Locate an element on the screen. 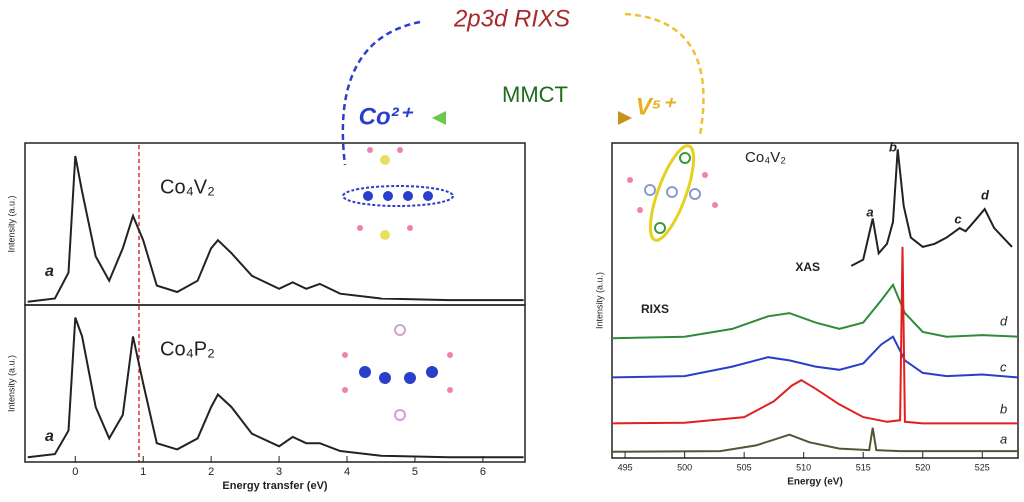  series-label: XAS is located at coordinates (807, 267).